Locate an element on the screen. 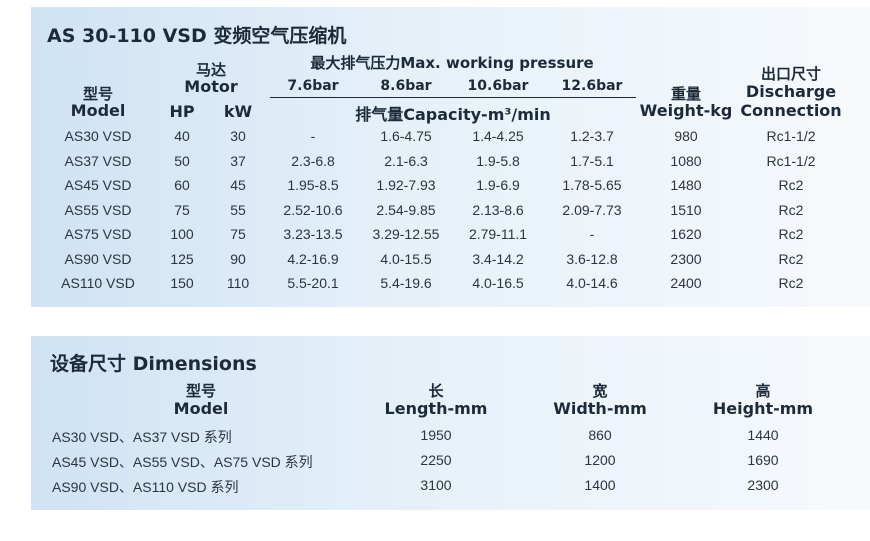 This screenshot has height=541, width=870. spec-cell-weight: 1510 is located at coordinates (686, 209).